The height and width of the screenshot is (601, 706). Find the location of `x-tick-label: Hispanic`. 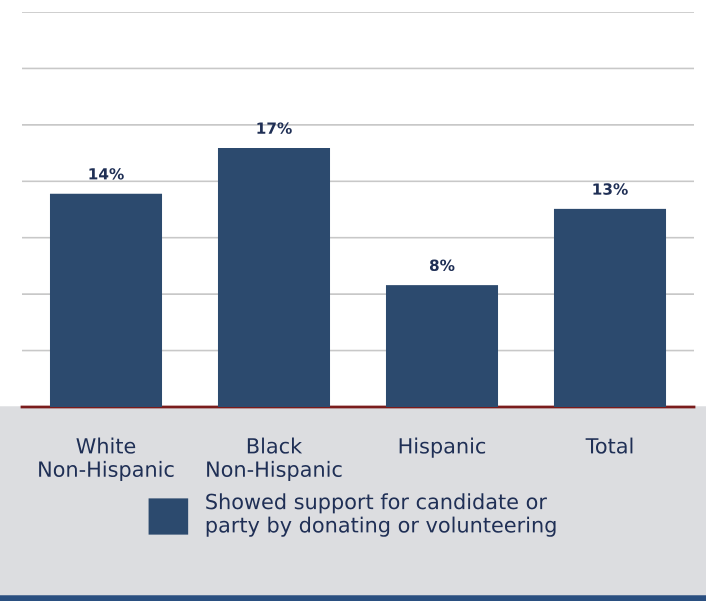

x-tick-label: Hispanic is located at coordinates (443, 448).